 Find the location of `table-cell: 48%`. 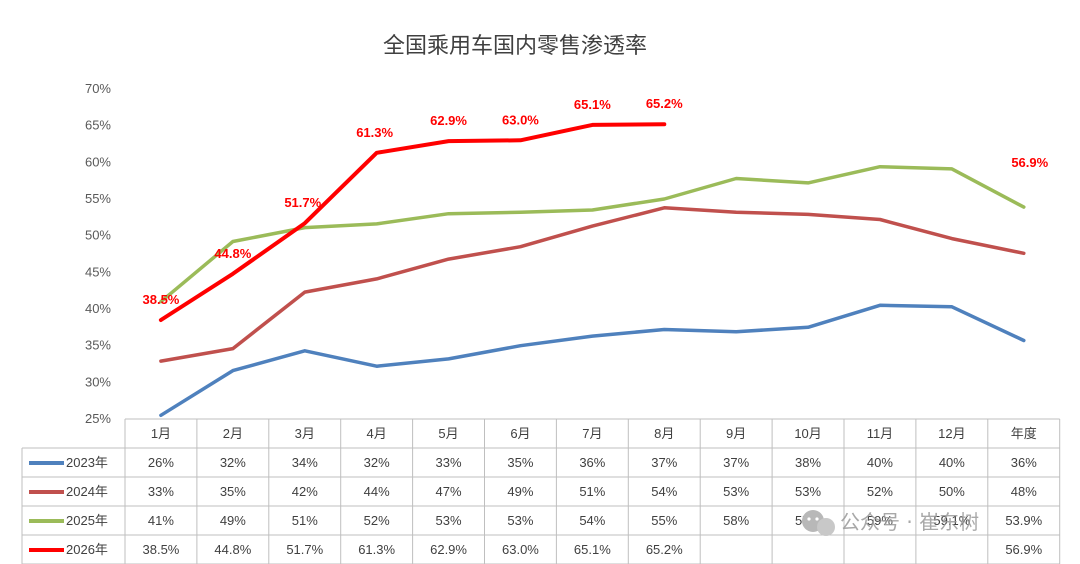

table-cell: 48% is located at coordinates (1024, 491).